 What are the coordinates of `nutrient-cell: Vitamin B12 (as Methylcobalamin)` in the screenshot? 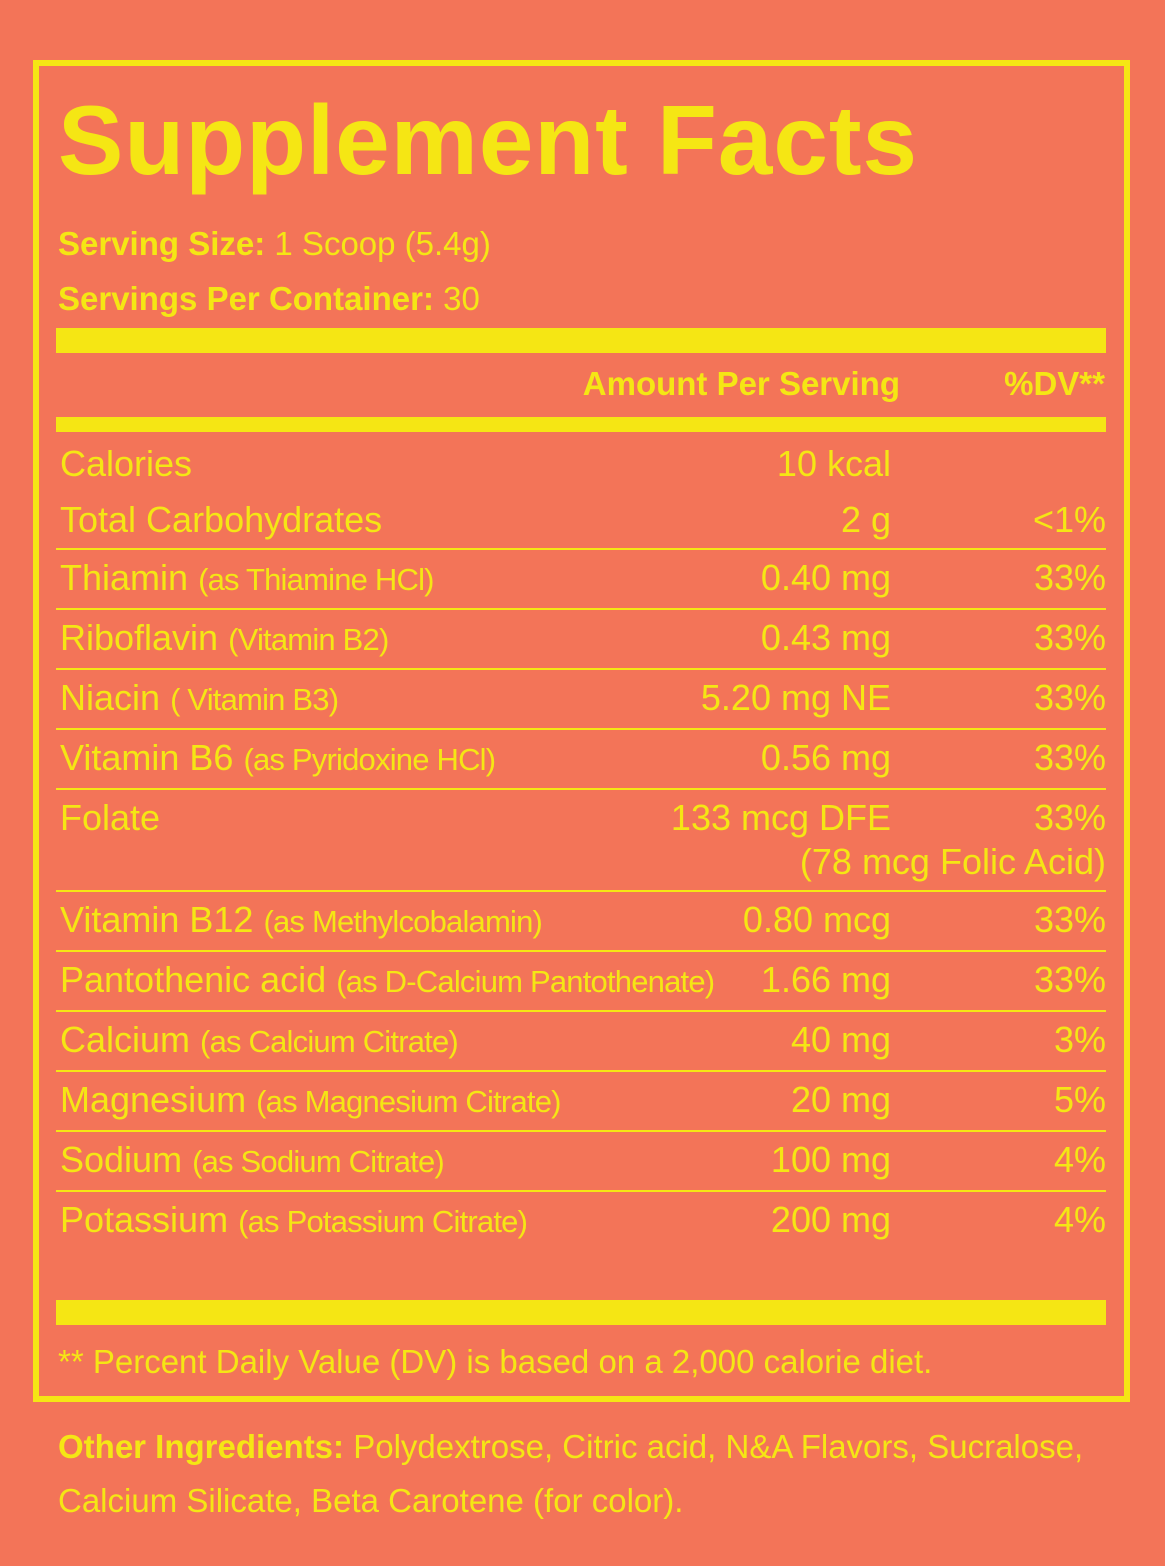 It's located at (396, 921).